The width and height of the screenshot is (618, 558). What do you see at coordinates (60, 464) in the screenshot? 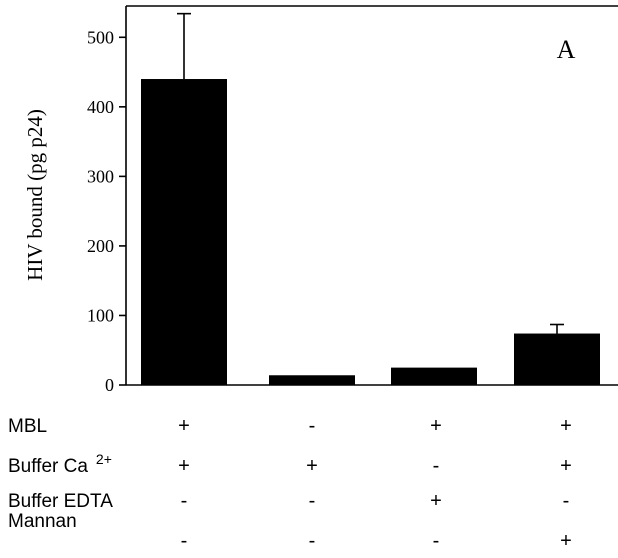
I see `condition-label: Buffer Ca 2+` at bounding box center [60, 464].